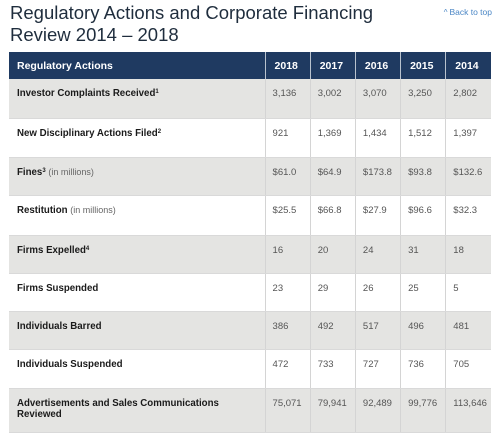 The width and height of the screenshot is (500, 443). I want to click on table-cell: 79,941, so click(333, 410).